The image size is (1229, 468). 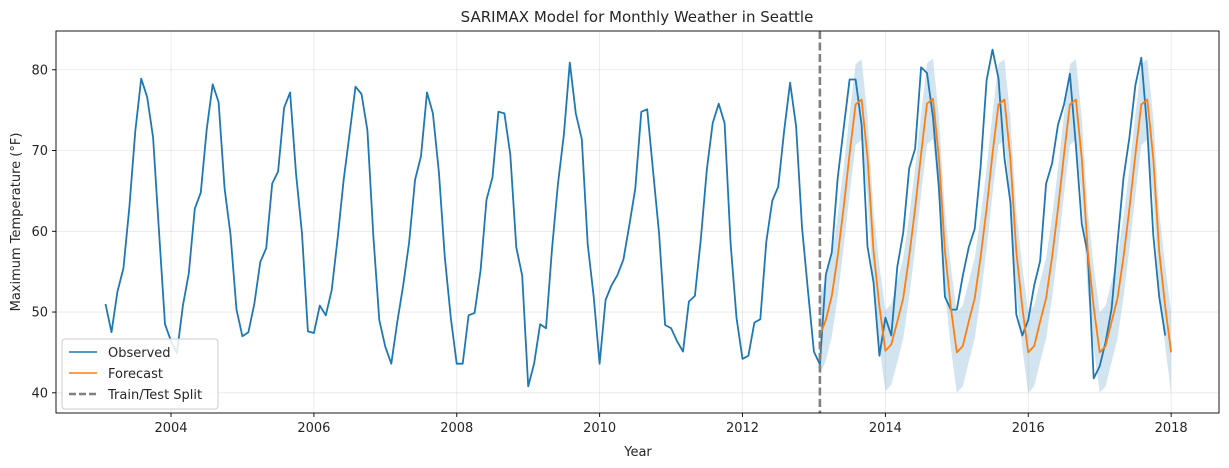 I want to click on y-ticks: 40 50 60 70 80, so click(x=43, y=232).